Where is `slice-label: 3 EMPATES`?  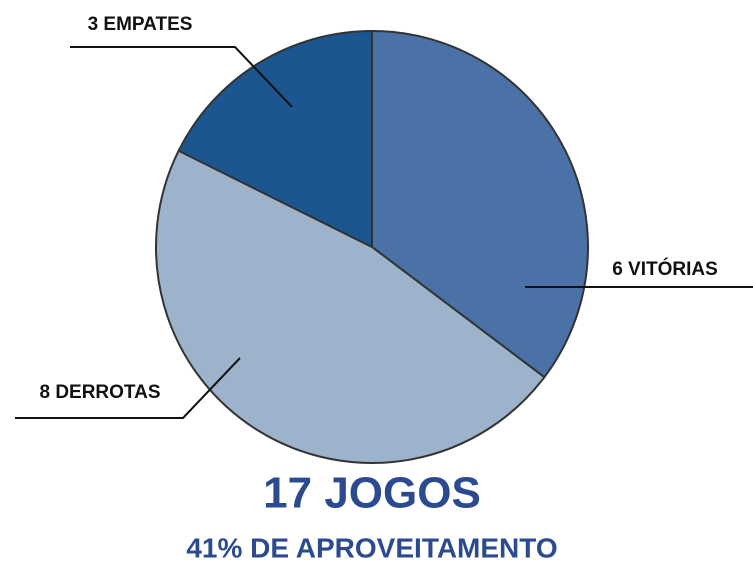
slice-label: 3 EMPATES is located at coordinates (140, 24).